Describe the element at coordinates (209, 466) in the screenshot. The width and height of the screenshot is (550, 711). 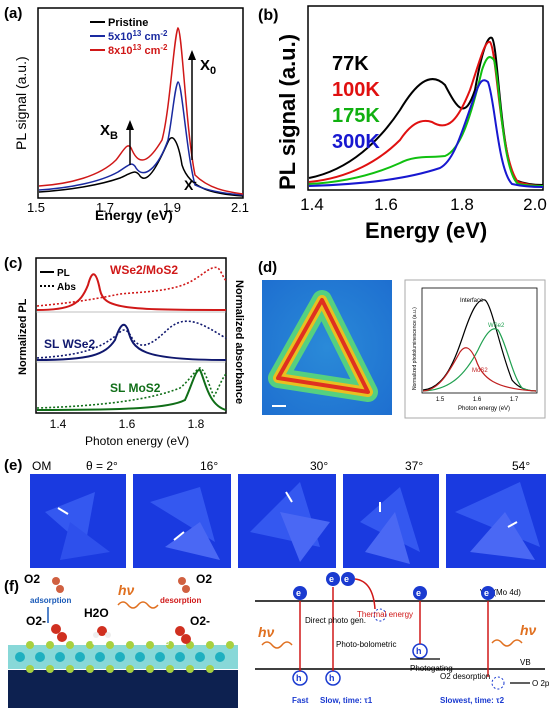
I see `label-theta-16: 16°` at that location.